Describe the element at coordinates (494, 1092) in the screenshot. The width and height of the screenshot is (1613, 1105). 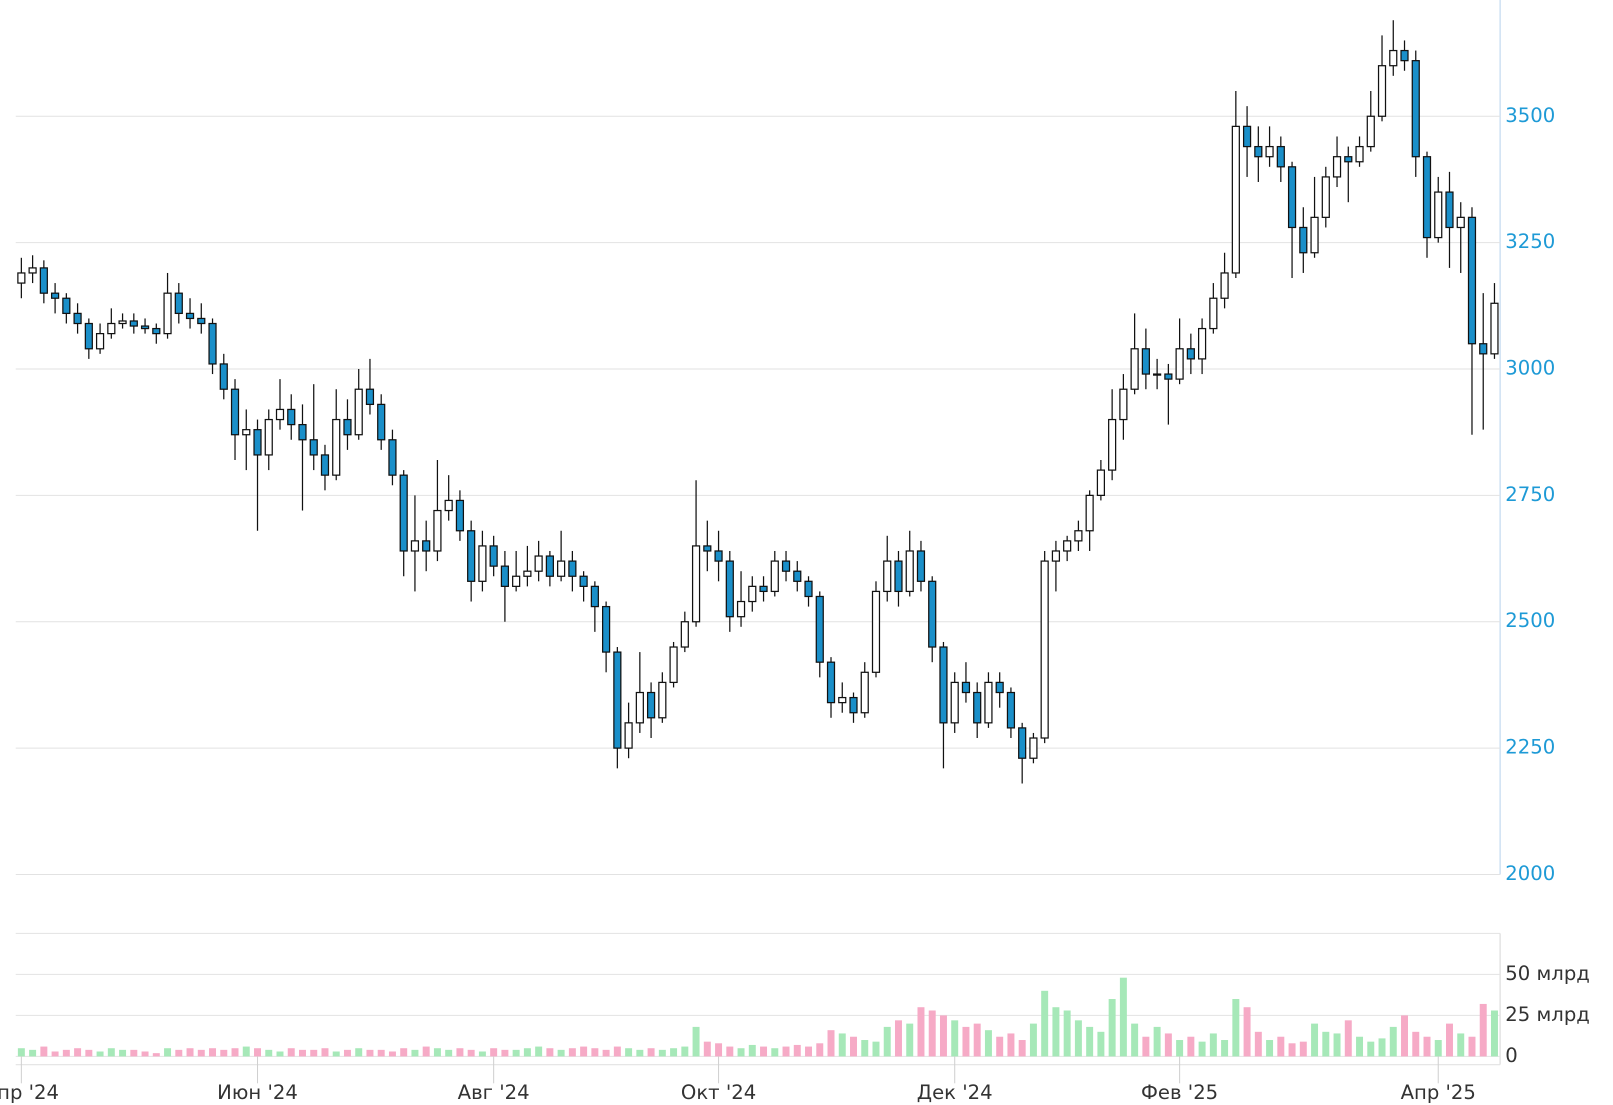
I see `x-tick-label: Авг '24` at that location.